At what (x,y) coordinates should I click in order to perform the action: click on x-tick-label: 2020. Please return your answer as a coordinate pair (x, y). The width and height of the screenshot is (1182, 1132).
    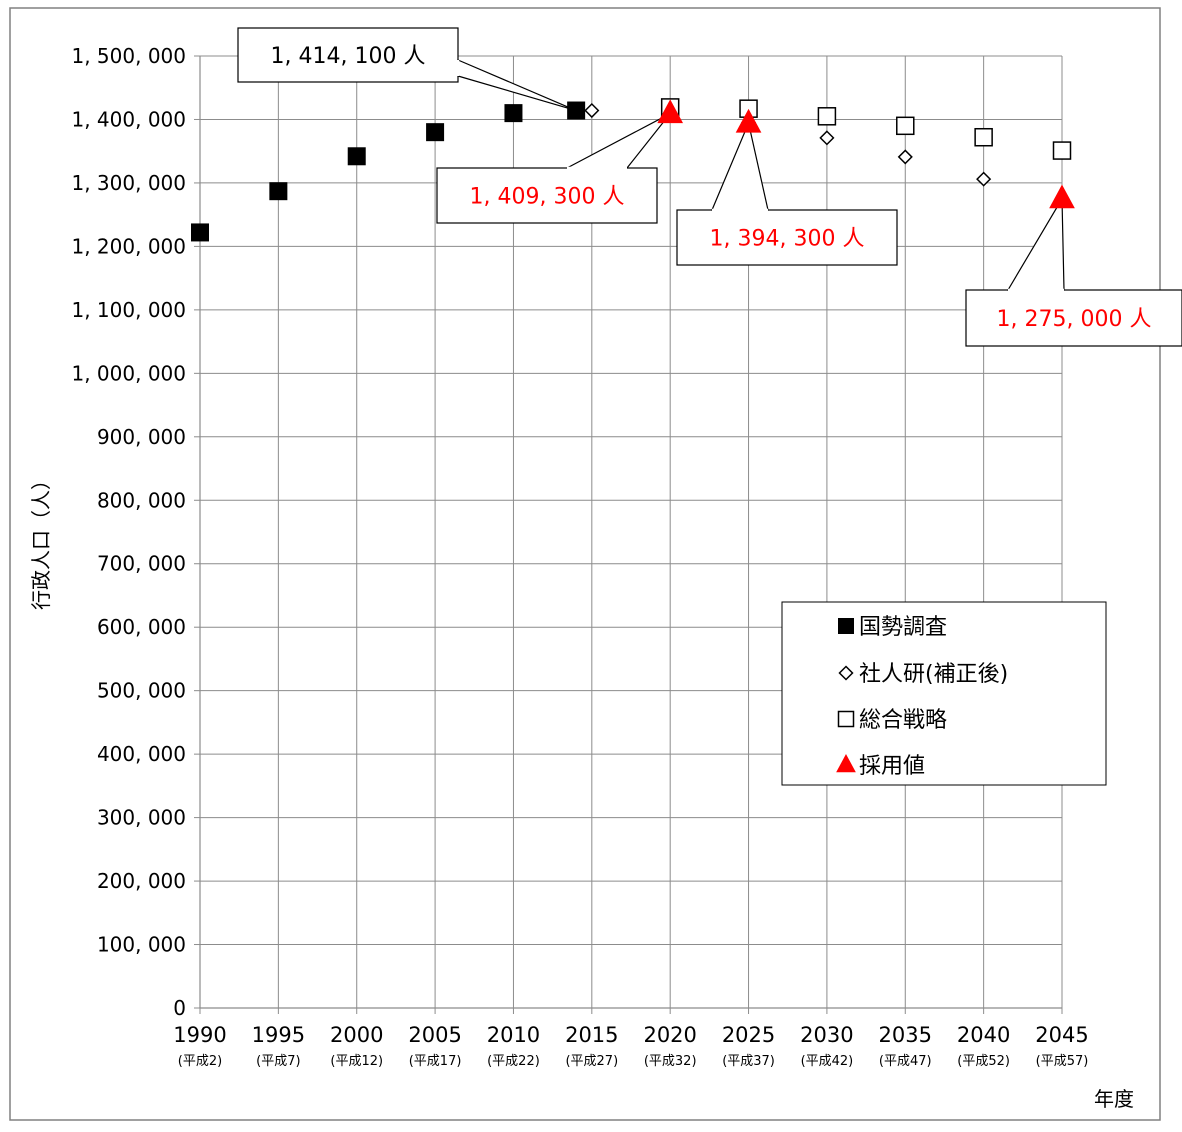
    Looking at the image, I should click on (669, 1035).